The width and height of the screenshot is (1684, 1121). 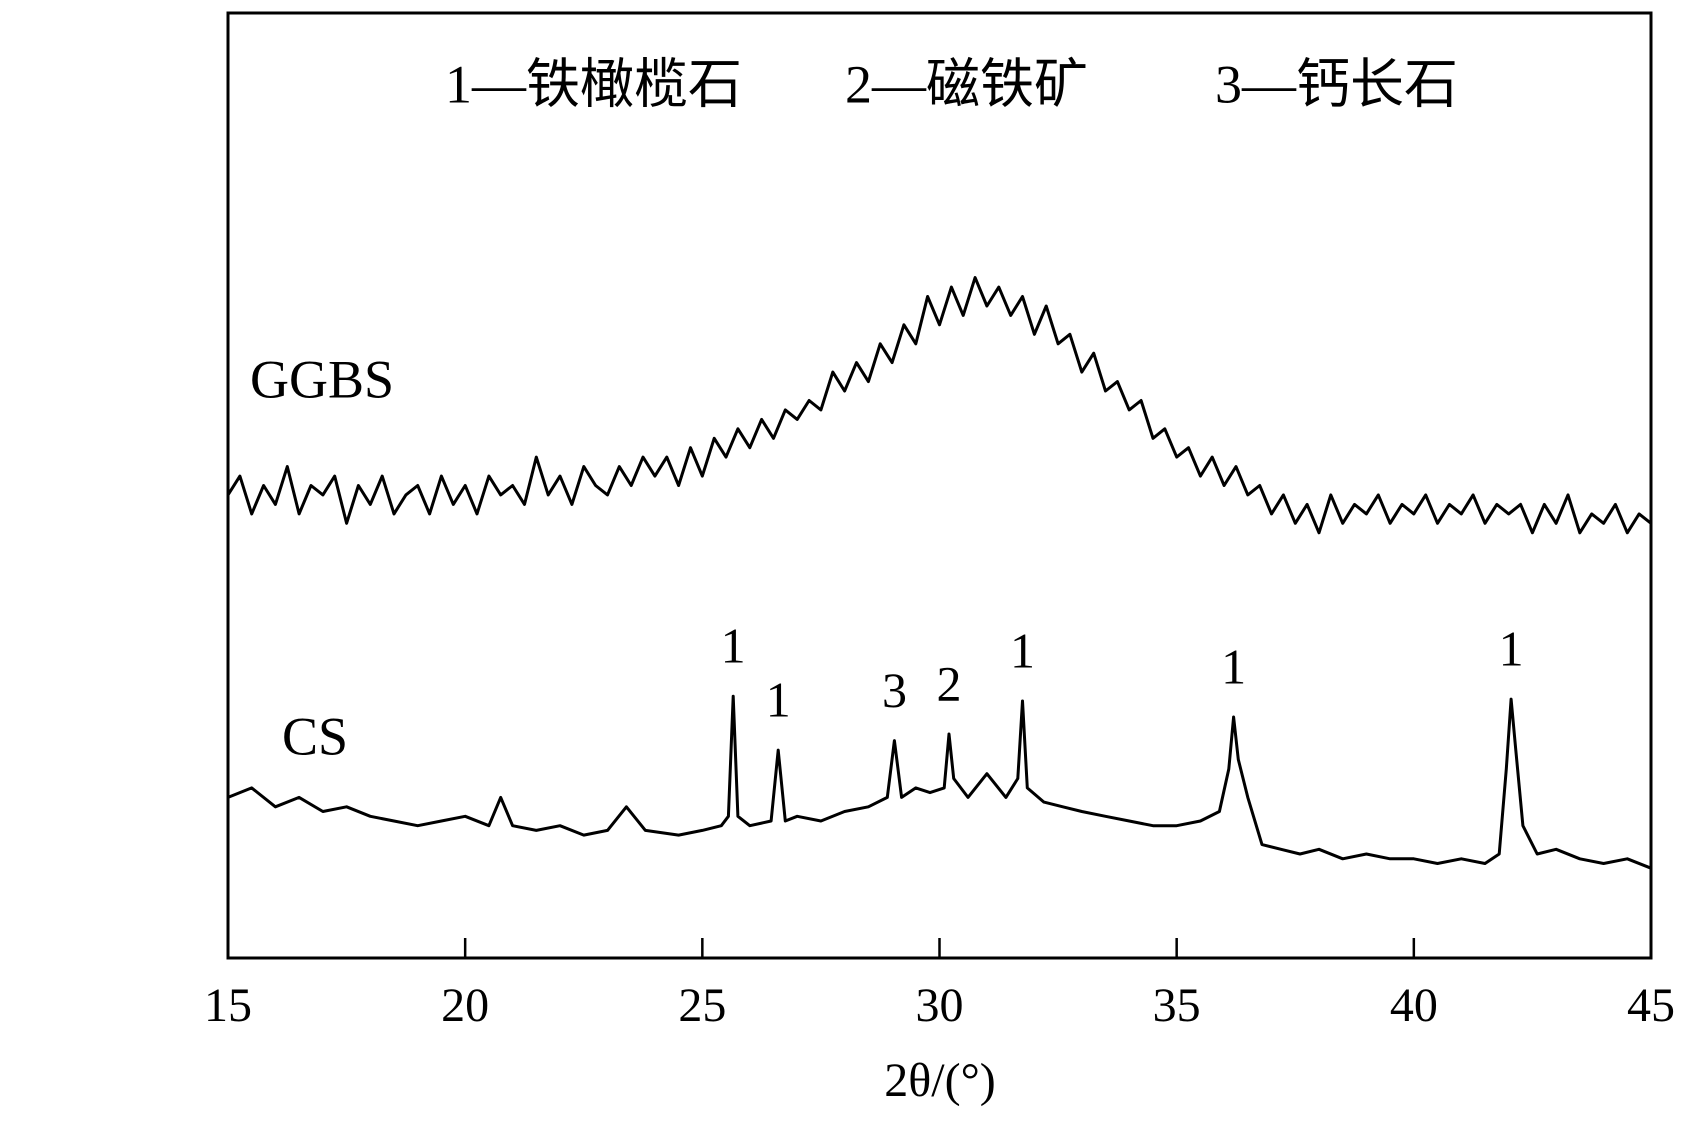 What do you see at coordinates (702, 1005) in the screenshot?
I see `x-tick-label: 25` at bounding box center [702, 1005].